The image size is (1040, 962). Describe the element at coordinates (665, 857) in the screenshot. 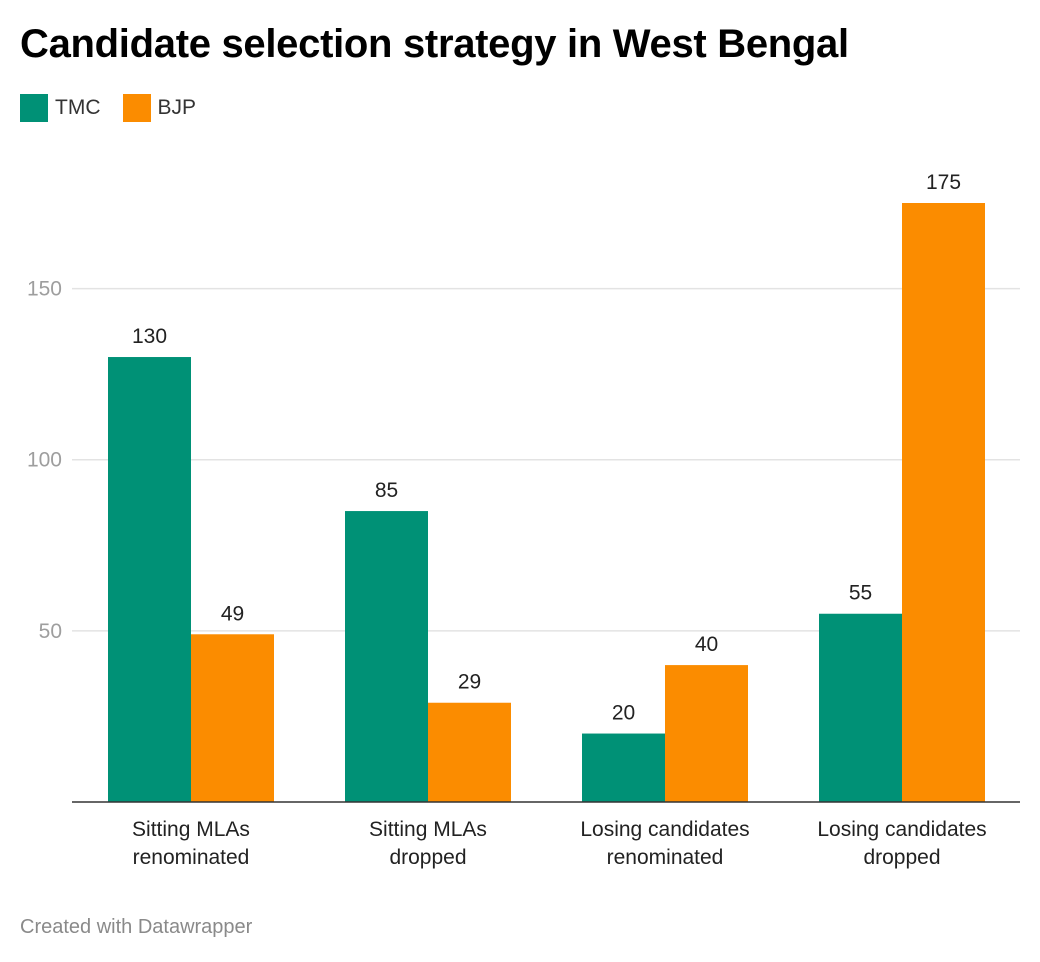

I see `x-tick-label-2-1: renominated` at that location.